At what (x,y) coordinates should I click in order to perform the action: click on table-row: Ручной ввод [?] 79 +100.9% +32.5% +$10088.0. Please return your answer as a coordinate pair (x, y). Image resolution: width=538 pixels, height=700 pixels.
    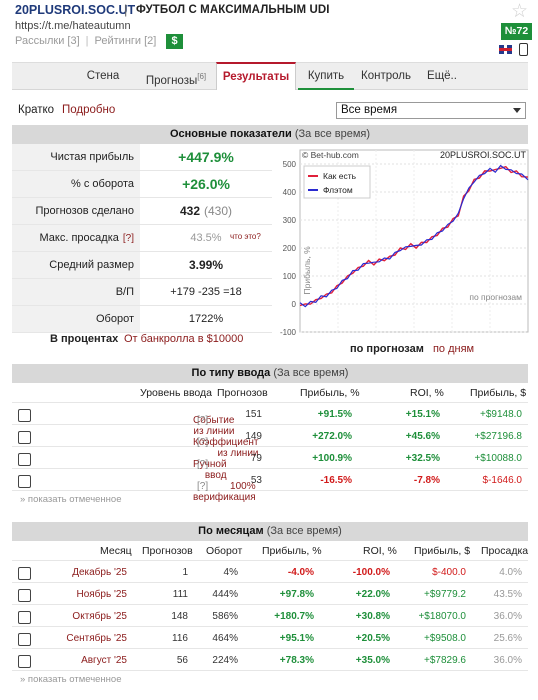
    Looking at the image, I should click on (270, 464).